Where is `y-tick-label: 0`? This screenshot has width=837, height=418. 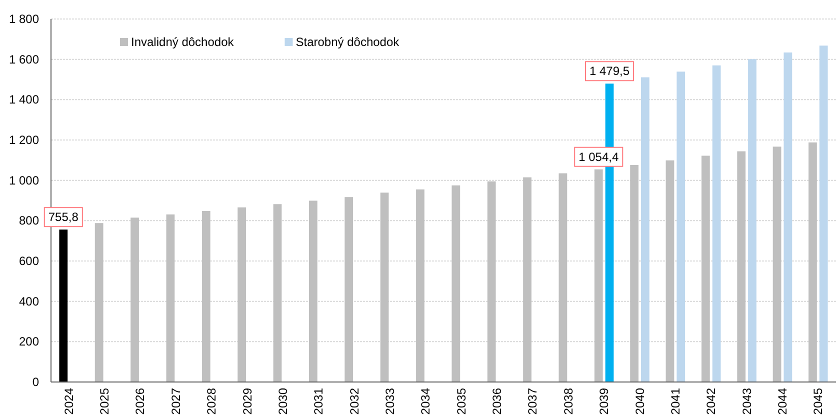
y-tick-label: 0 is located at coordinates (36, 382).